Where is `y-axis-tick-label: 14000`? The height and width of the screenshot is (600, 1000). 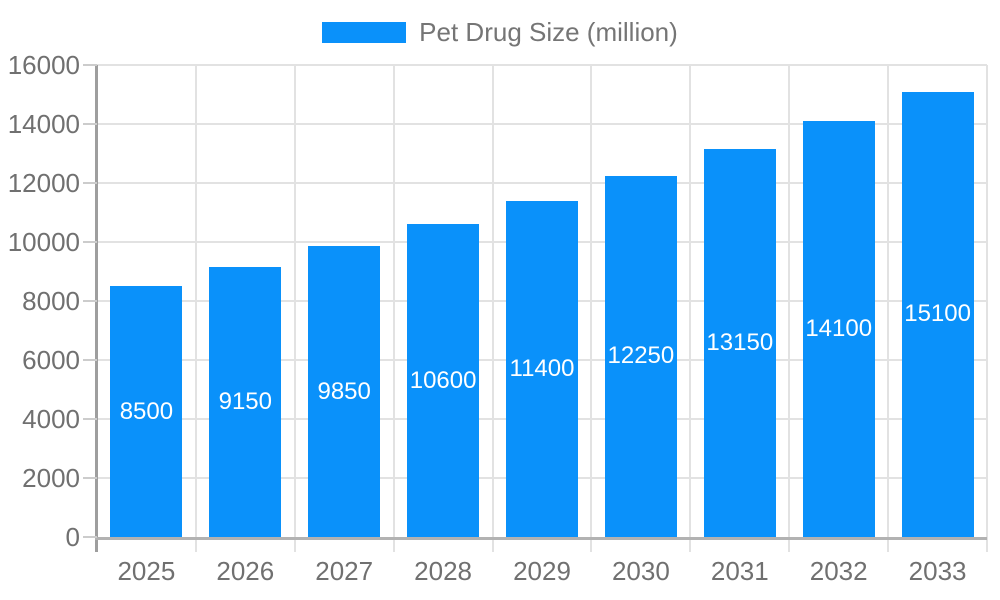
y-axis-tick-label: 14000 is located at coordinates (43, 124).